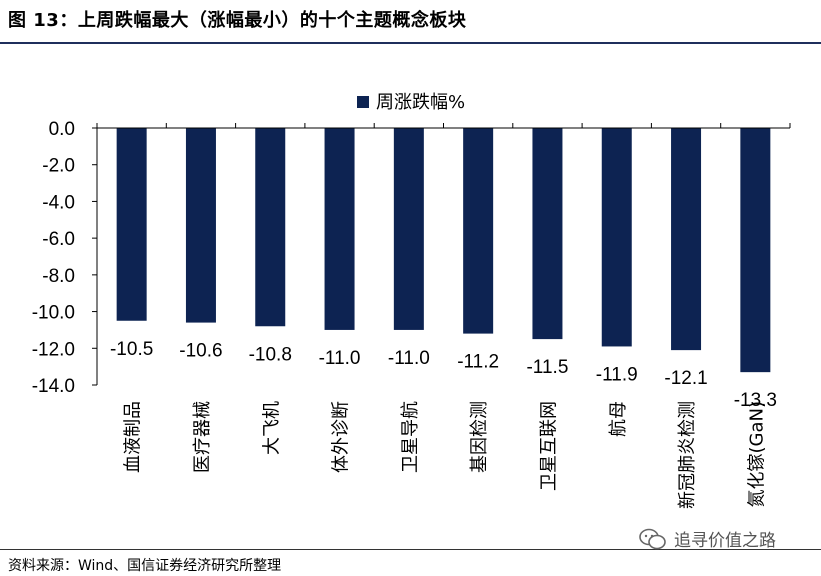  I want to click on y-tick-label: 0.0, so click(62, 129).